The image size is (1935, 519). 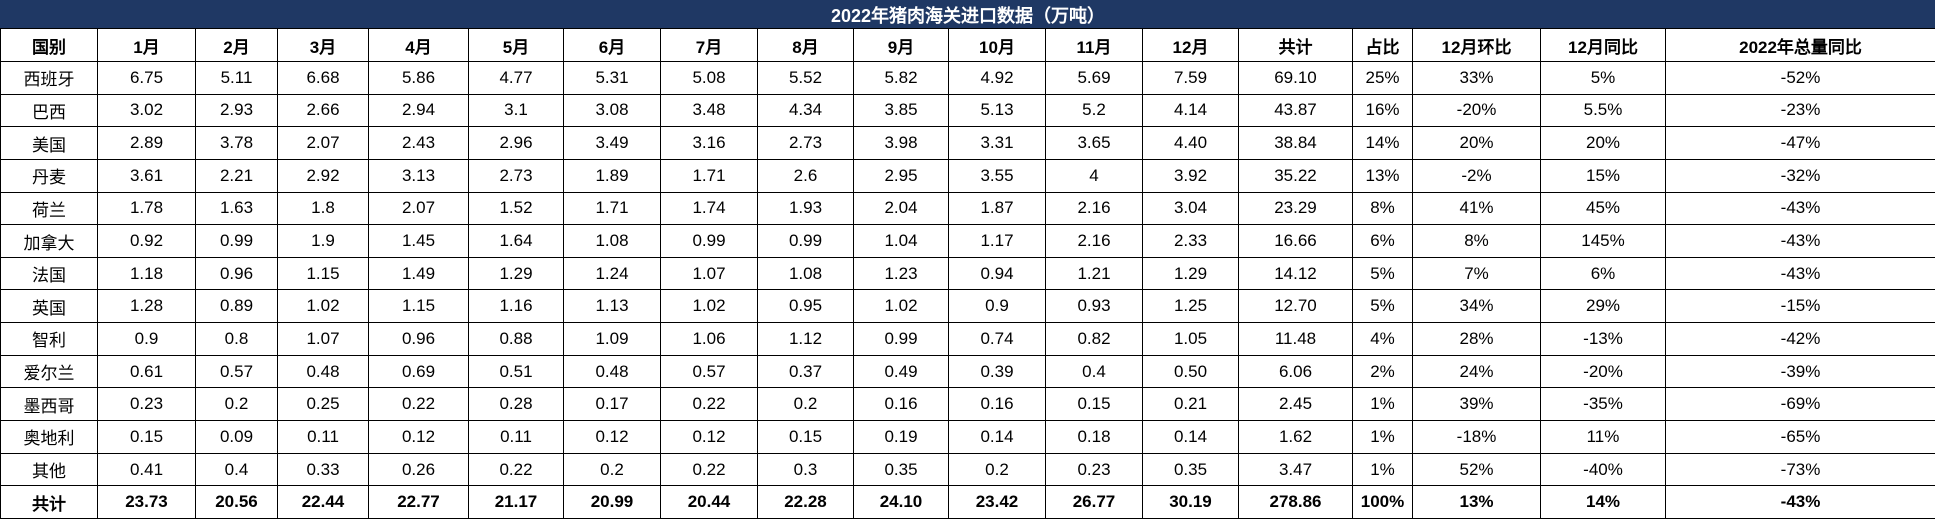 What do you see at coordinates (1190, 273) in the screenshot?
I see `value-cell: 1.29` at bounding box center [1190, 273].